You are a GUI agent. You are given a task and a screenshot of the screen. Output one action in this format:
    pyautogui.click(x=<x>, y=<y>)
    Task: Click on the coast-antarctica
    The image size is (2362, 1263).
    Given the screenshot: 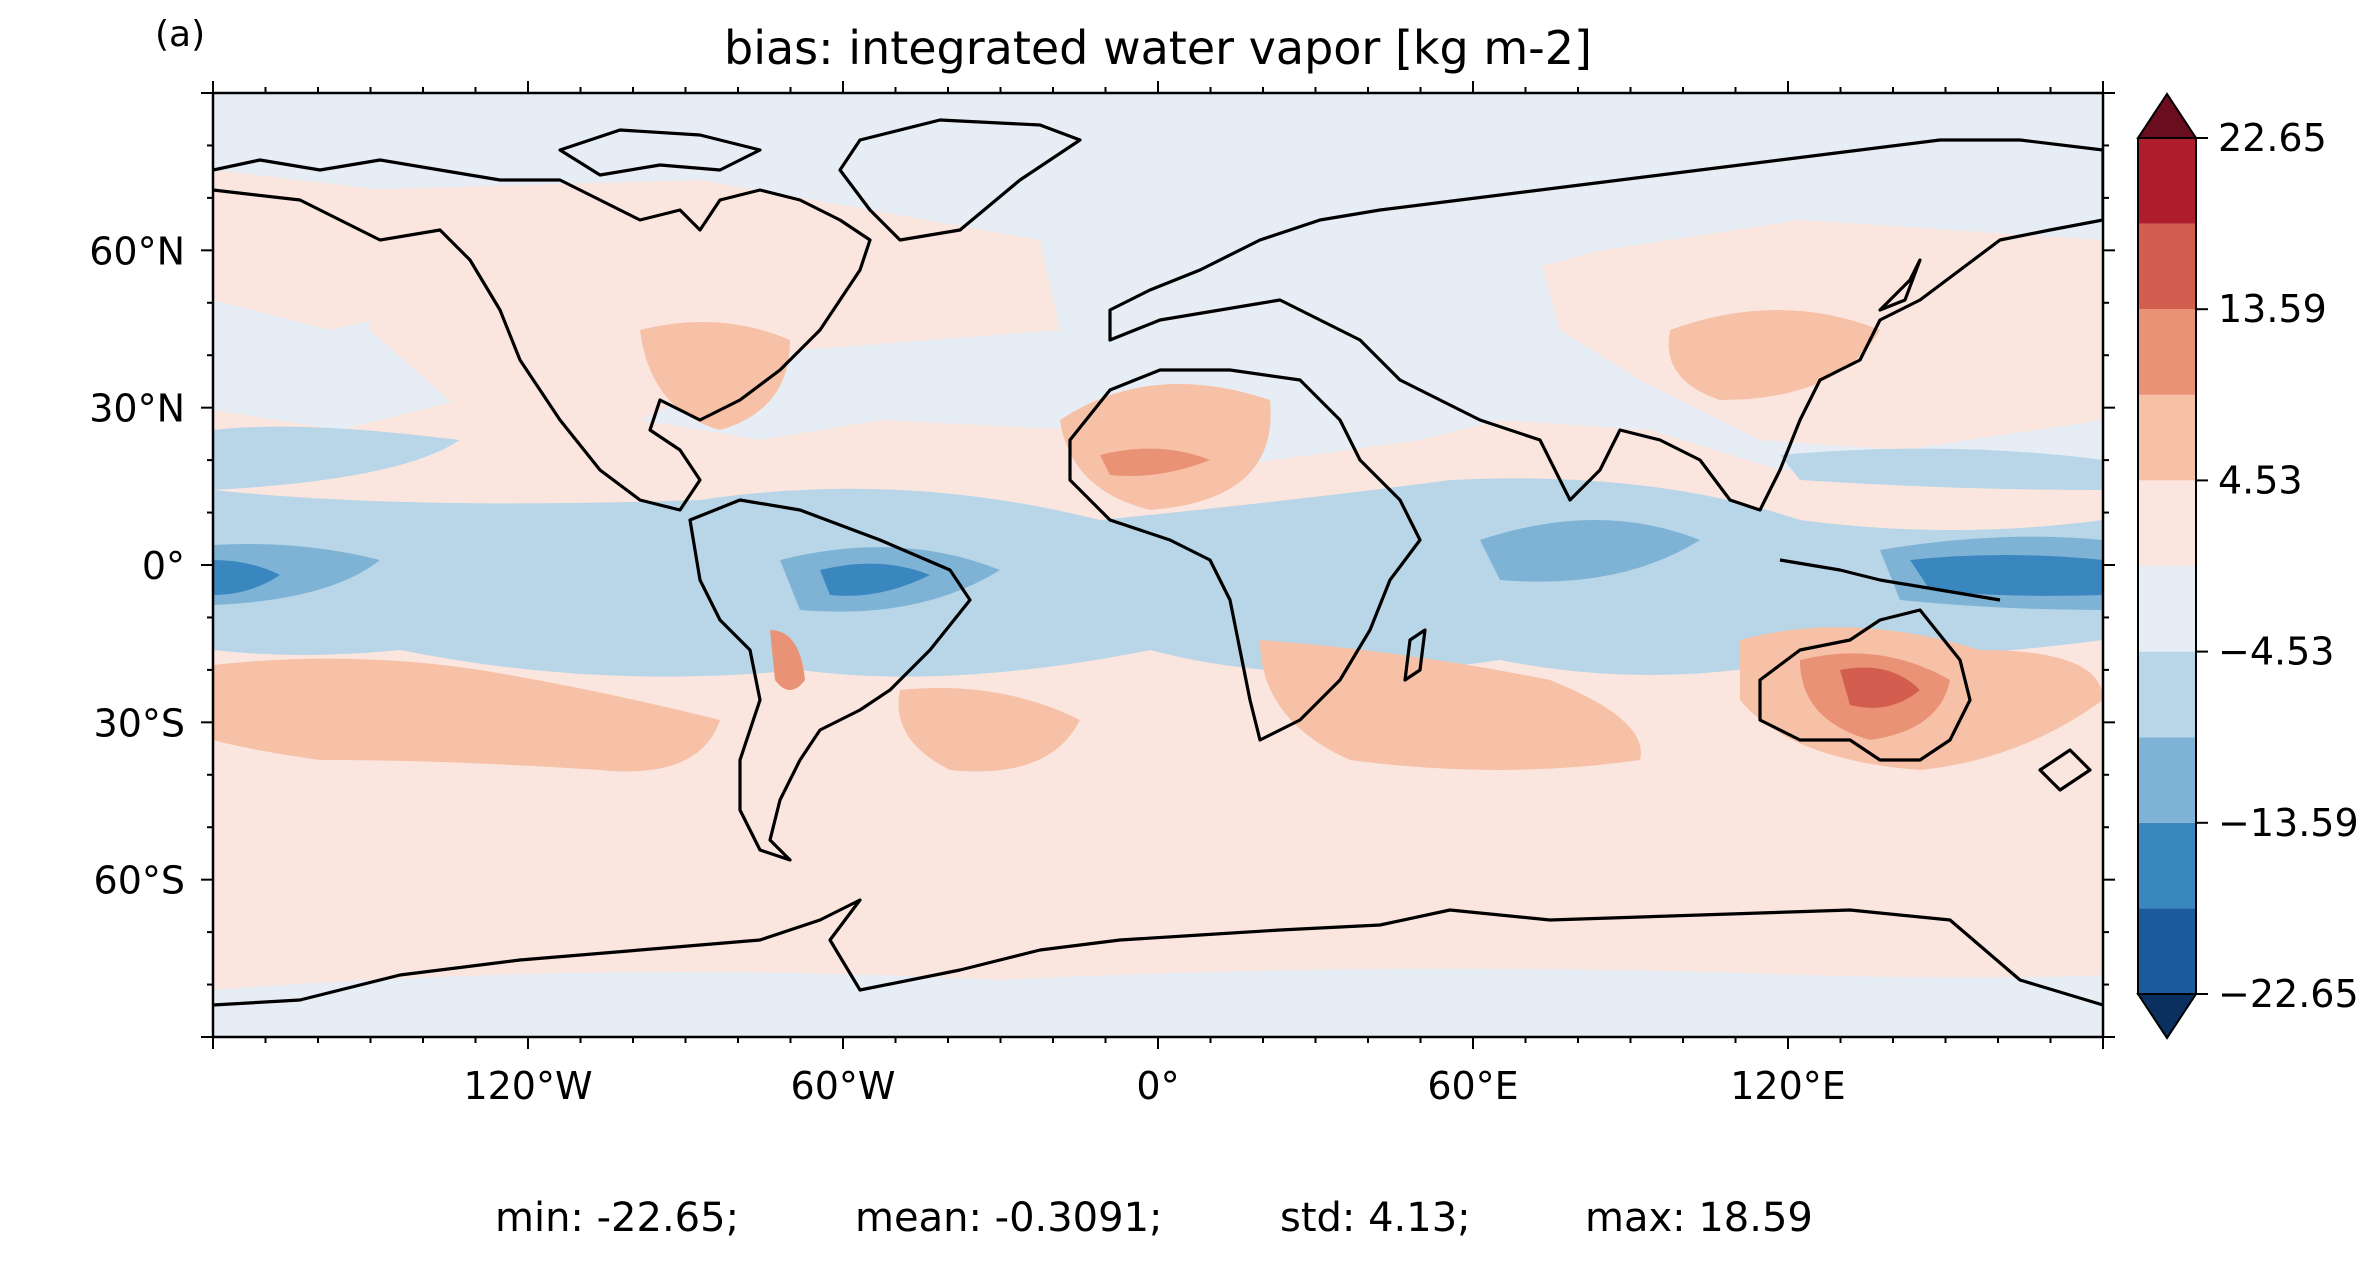 What is the action you would take?
    pyautogui.click(x=1158, y=952)
    